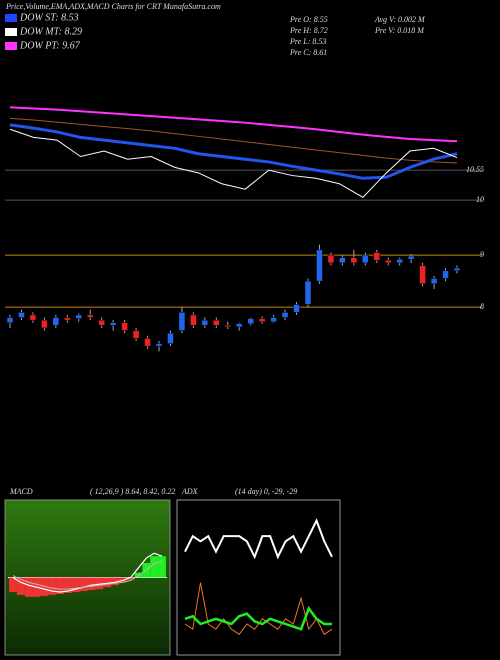  I want to click on y-tick-label: 10.55, so click(475, 169).